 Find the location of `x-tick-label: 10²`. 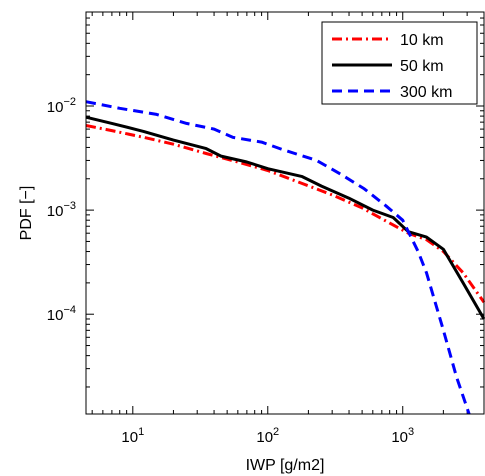

x-tick-label: 10² is located at coordinates (267, 436).